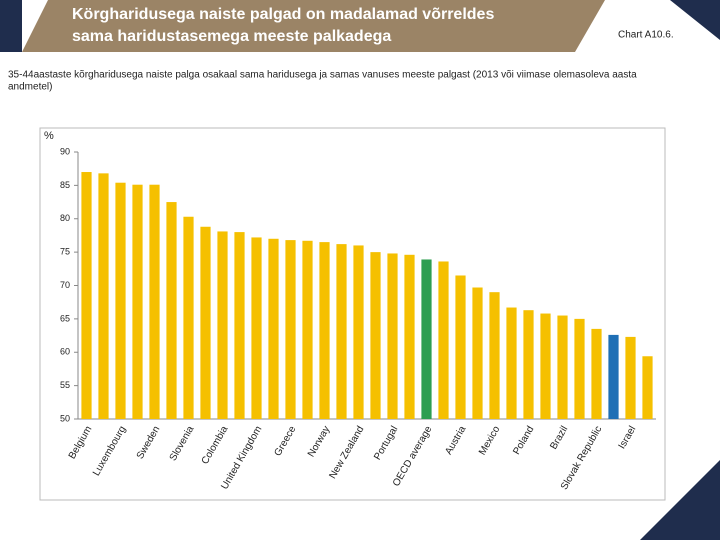  Describe the element at coordinates (346, 452) in the screenshot. I see `x-tick-label: New Zealand` at that location.